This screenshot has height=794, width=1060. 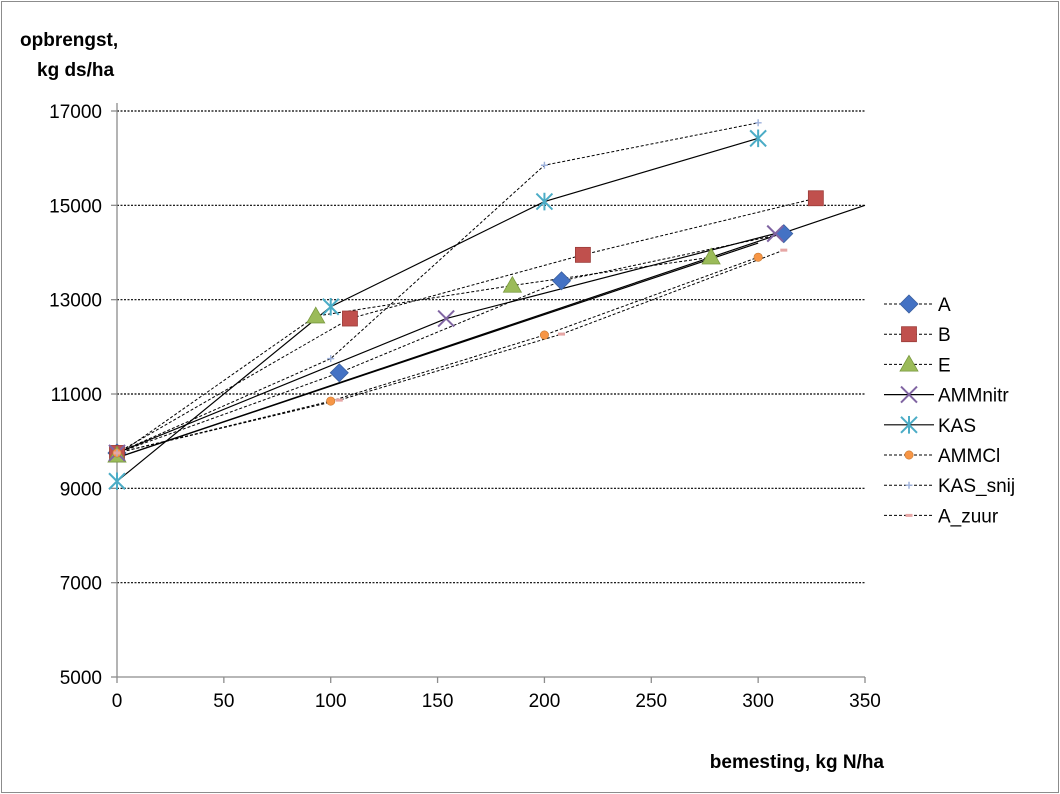 What do you see at coordinates (909, 515) in the screenshot?
I see `legend-marker-a-zuur` at bounding box center [909, 515].